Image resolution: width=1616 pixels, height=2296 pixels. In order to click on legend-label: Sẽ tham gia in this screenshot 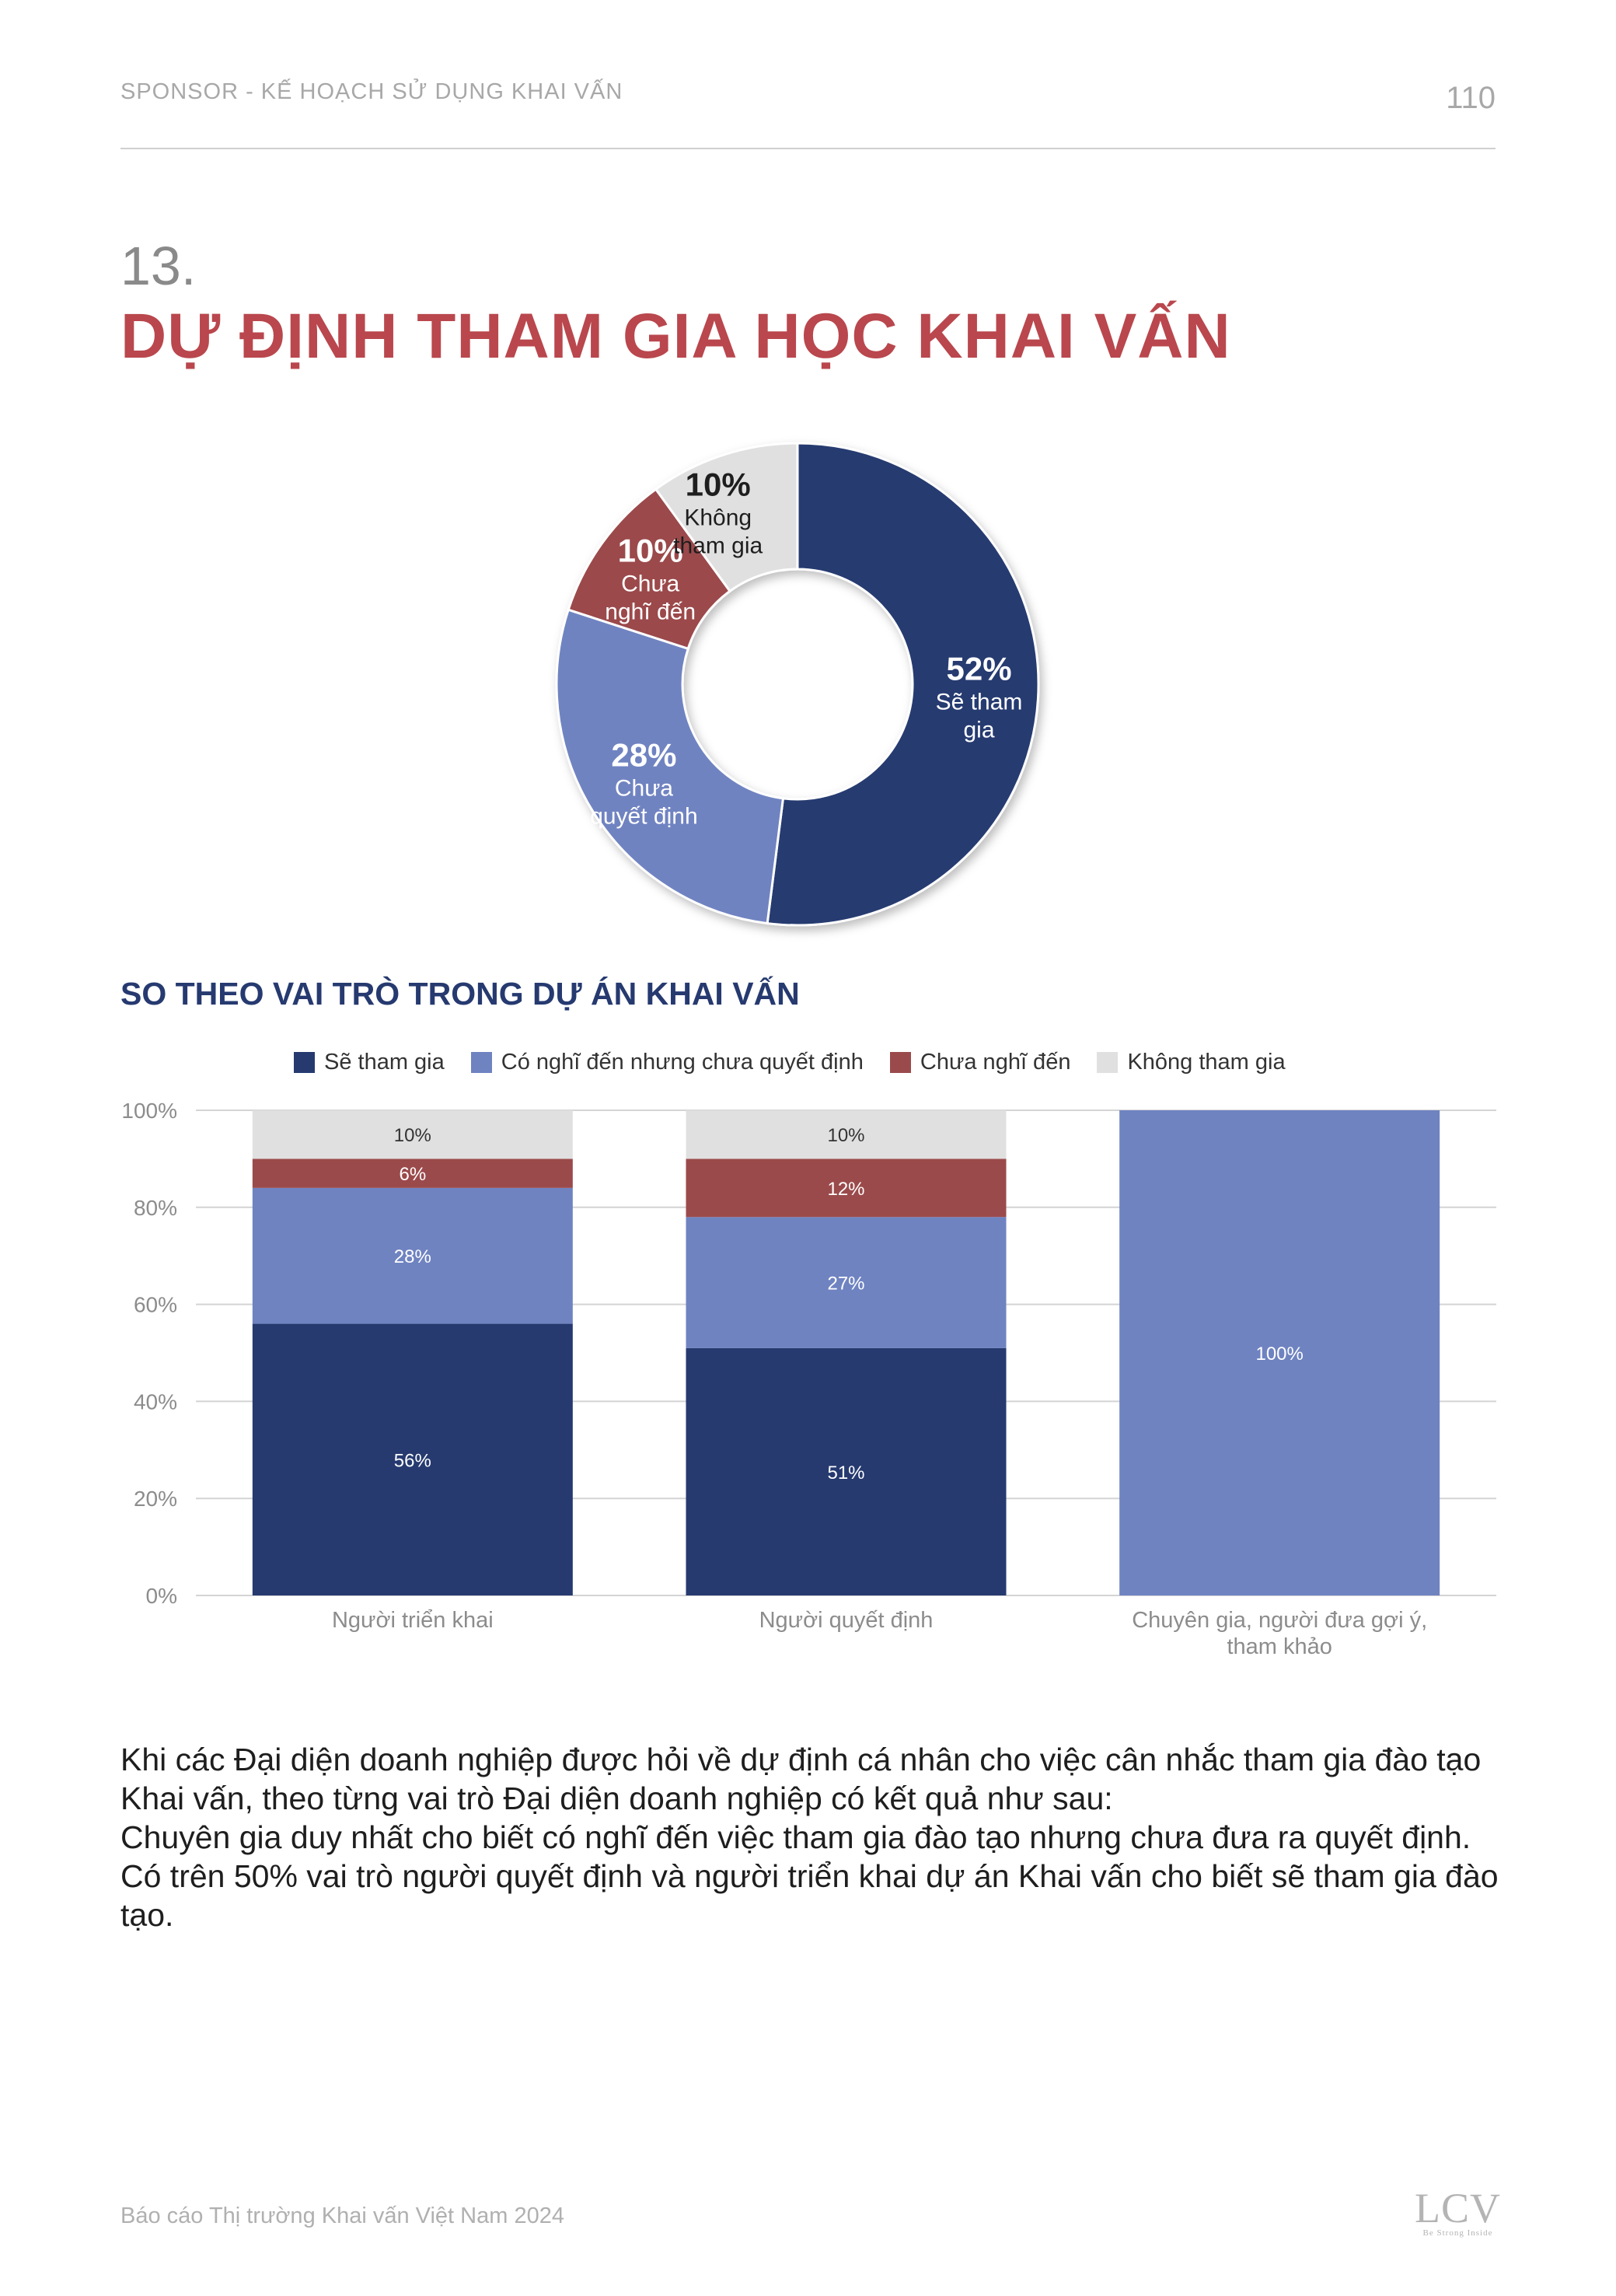, I will do `click(385, 1062)`.